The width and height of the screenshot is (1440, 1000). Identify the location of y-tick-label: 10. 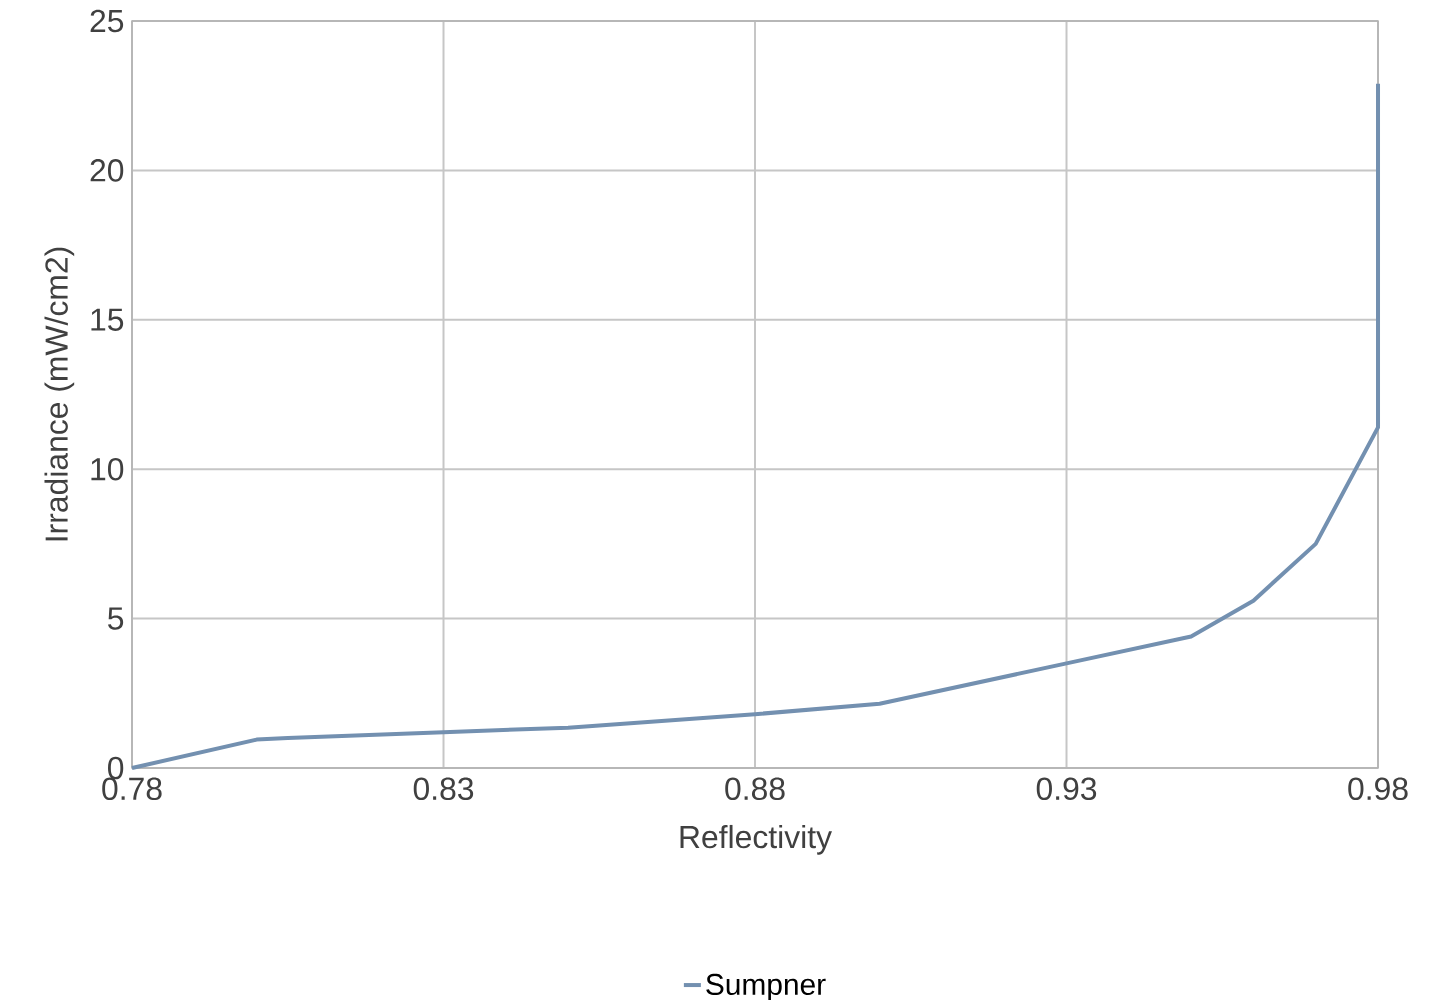
(107, 469).